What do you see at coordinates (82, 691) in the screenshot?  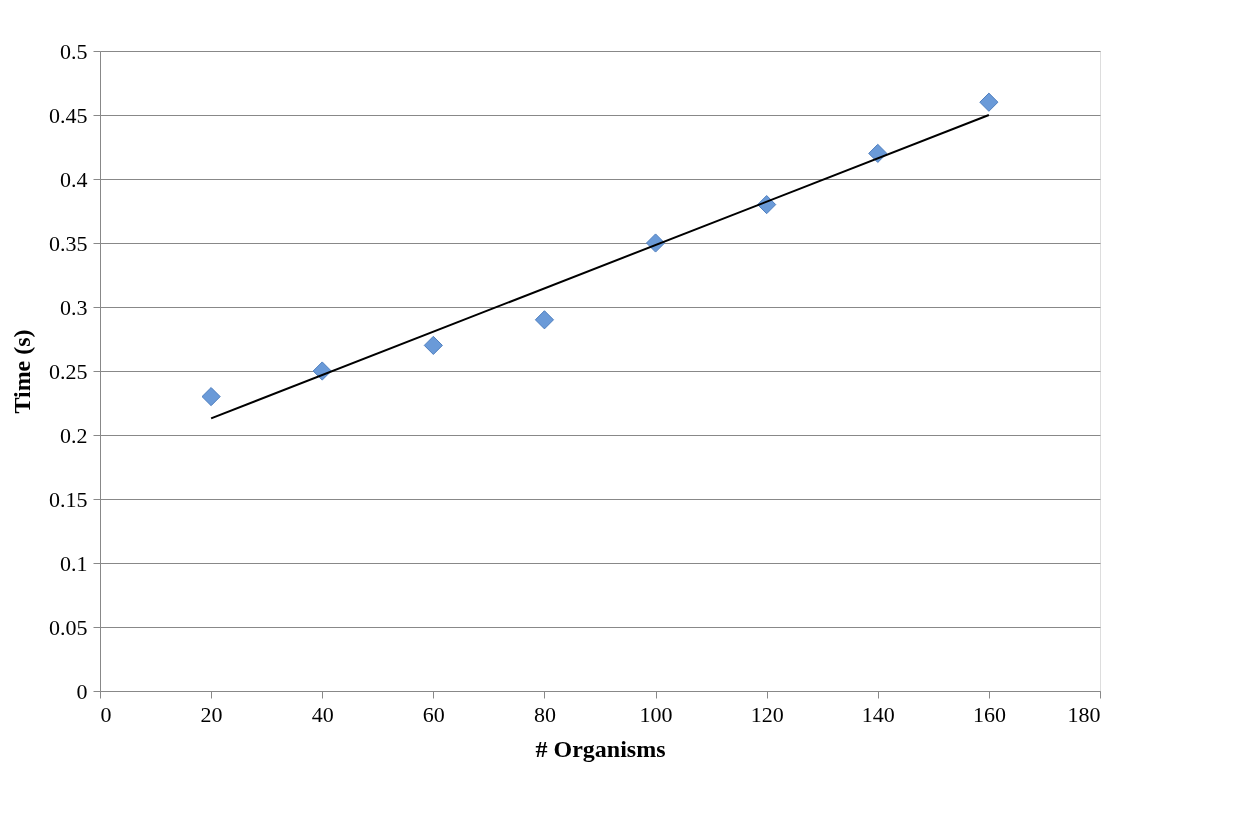 I see `y-tick-label: 0` at bounding box center [82, 691].